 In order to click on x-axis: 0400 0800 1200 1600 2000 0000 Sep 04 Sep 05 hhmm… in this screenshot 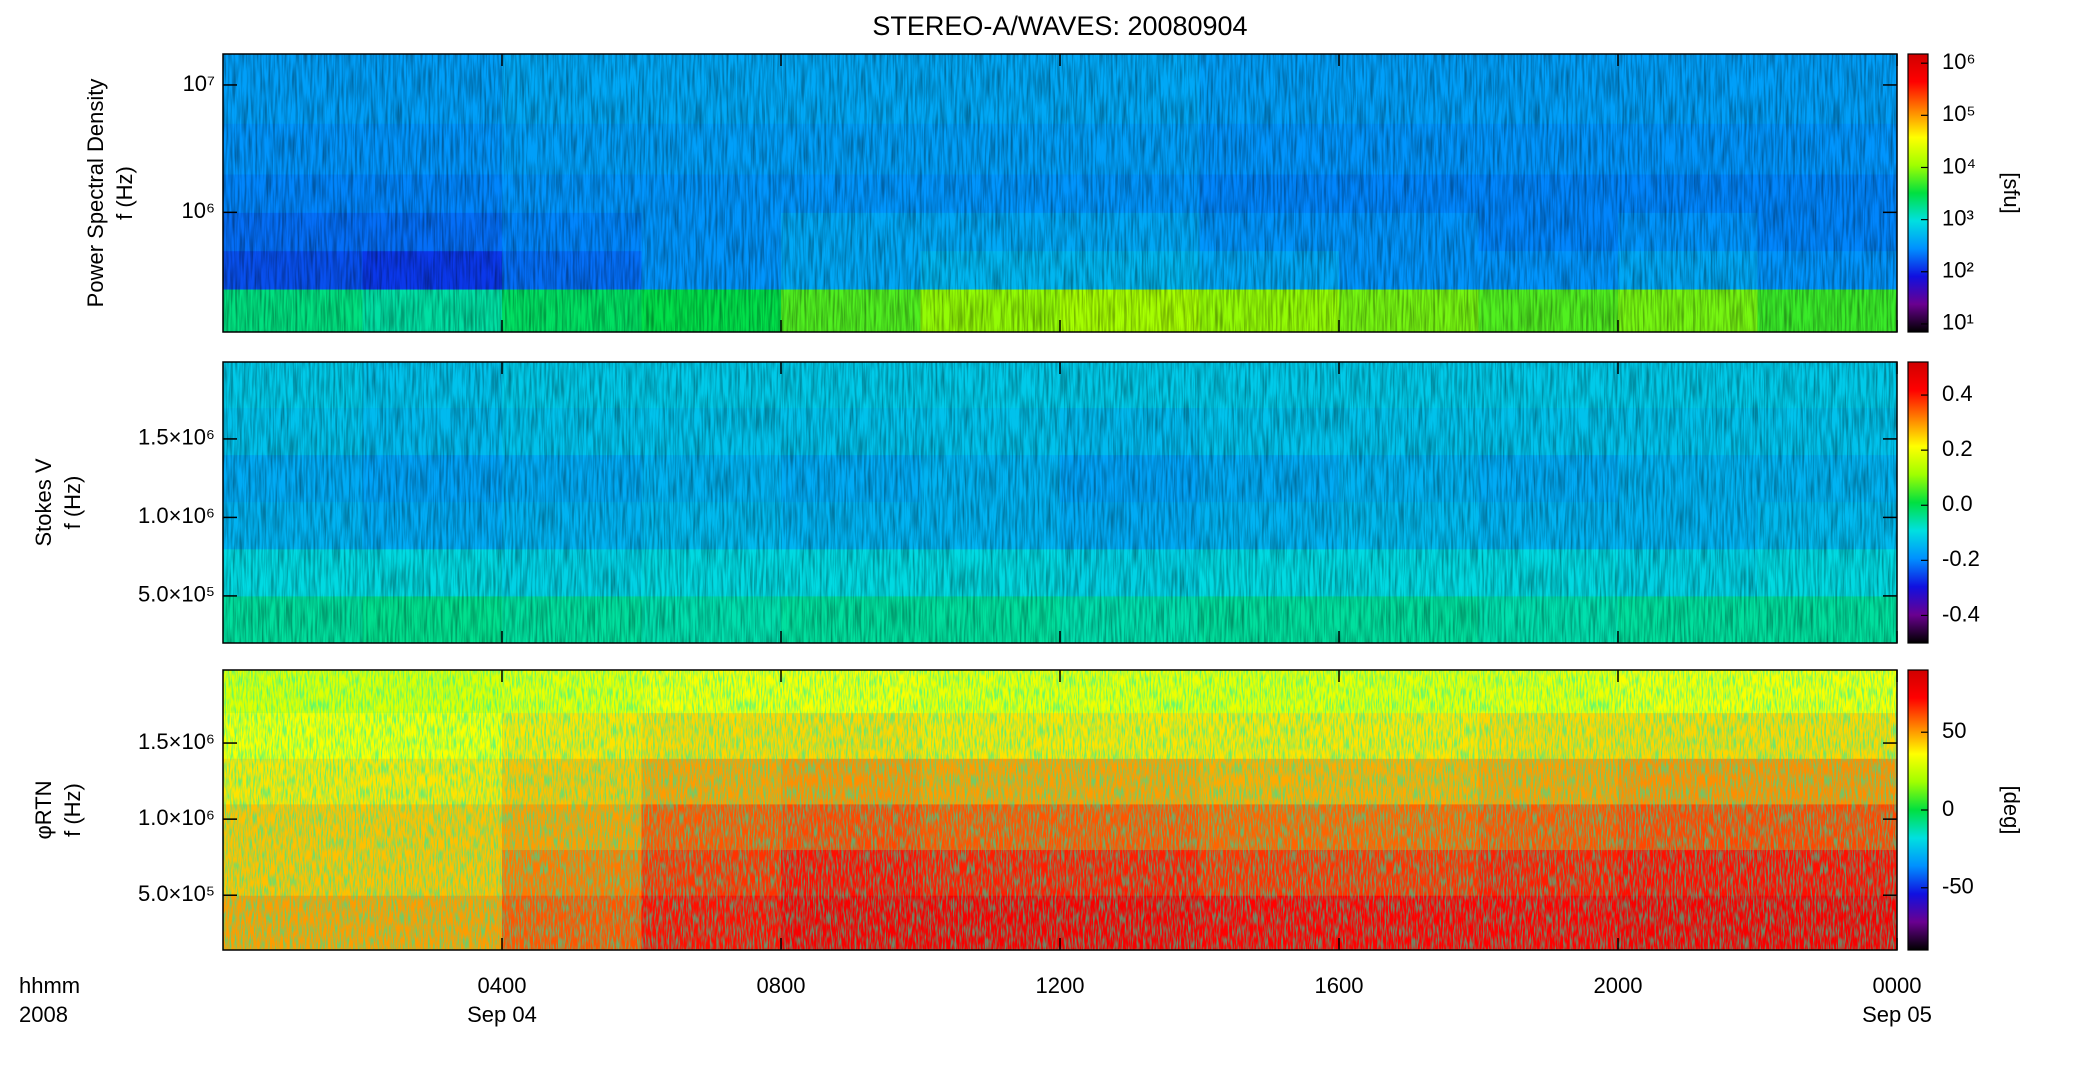, I will do `click(975, 1000)`.